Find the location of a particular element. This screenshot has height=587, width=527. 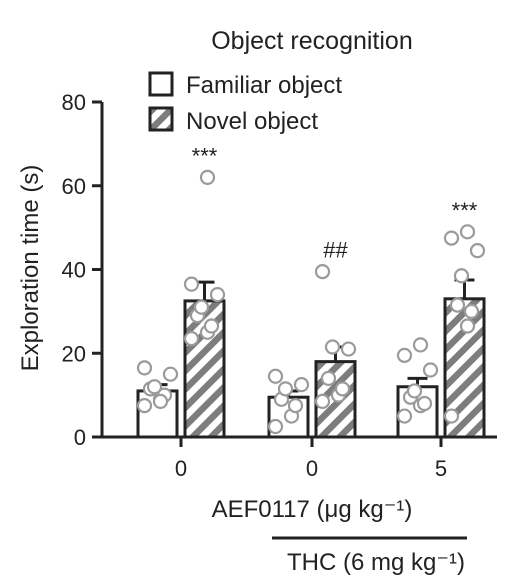

y-axis-label: Exploration time (s) is located at coordinates (30, 268).